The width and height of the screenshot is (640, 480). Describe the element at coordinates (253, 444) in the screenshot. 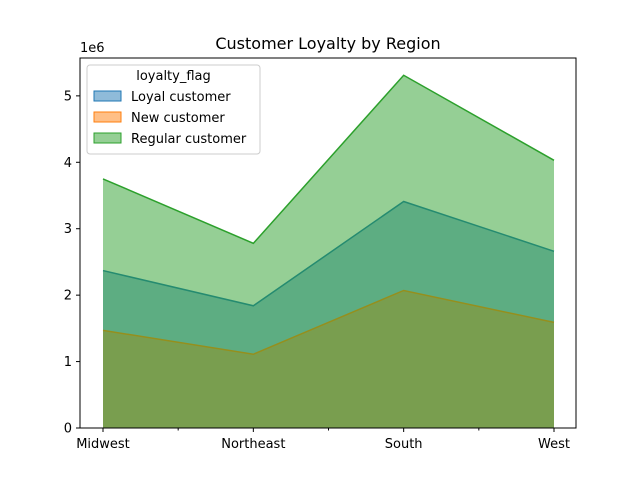

I see `x-tick-label: Northeast` at that location.